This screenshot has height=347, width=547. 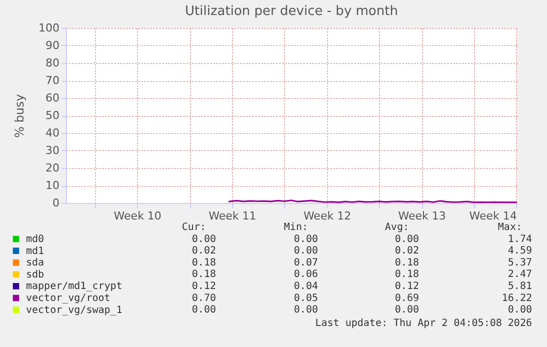 What do you see at coordinates (74, 286) in the screenshot?
I see `legend-label: mapper/md1_crypt` at bounding box center [74, 286].